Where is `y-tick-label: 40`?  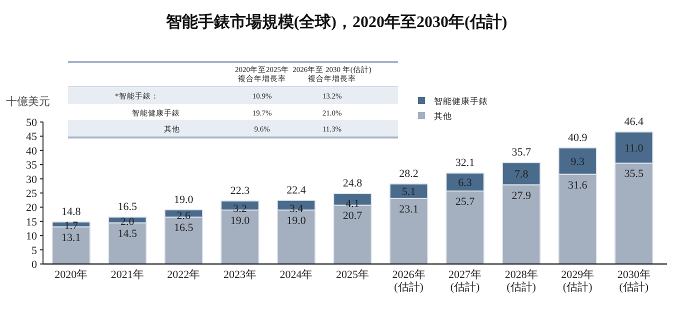
y-tick-label: 40 is located at coordinates (32, 151).